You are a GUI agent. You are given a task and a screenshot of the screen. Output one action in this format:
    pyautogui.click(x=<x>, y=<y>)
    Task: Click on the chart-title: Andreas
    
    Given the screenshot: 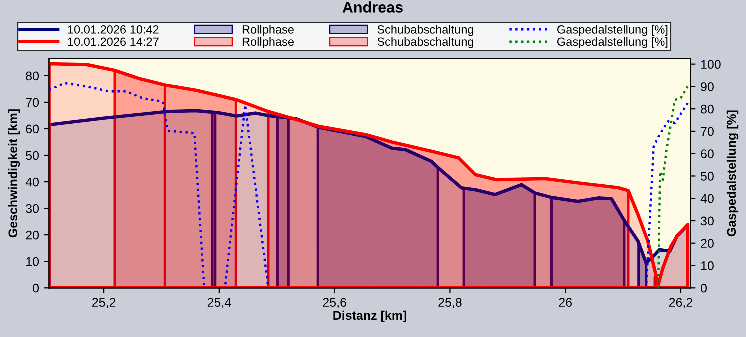 What is the action you would take?
    pyautogui.click(x=372, y=7)
    